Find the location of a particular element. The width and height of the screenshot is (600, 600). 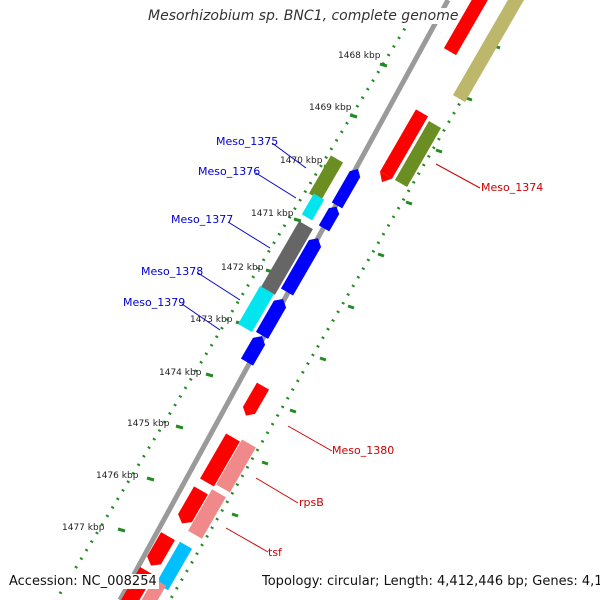

kbp-label: 1476 kbp is located at coordinates (117, 476).